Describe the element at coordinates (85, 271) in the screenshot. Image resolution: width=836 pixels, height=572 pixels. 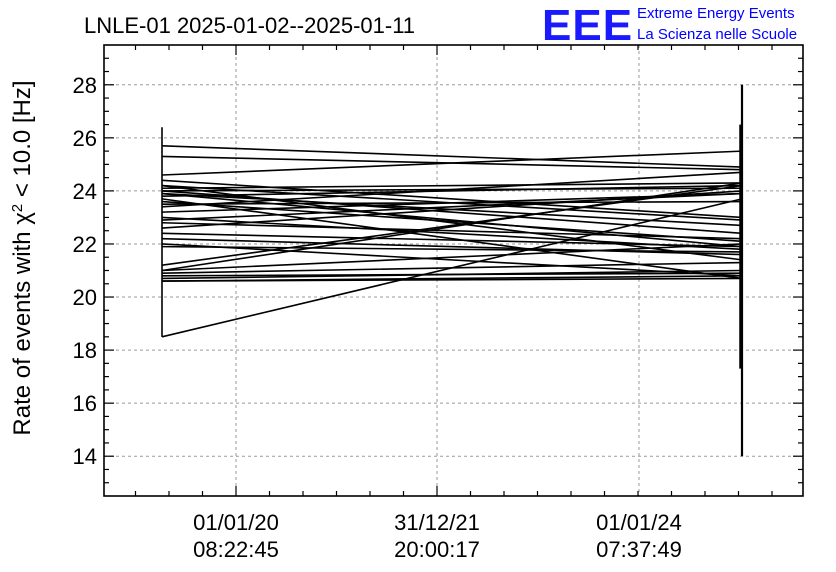
I see `y-tick-labels: 14 16 18 20 22 24 26 28` at that location.